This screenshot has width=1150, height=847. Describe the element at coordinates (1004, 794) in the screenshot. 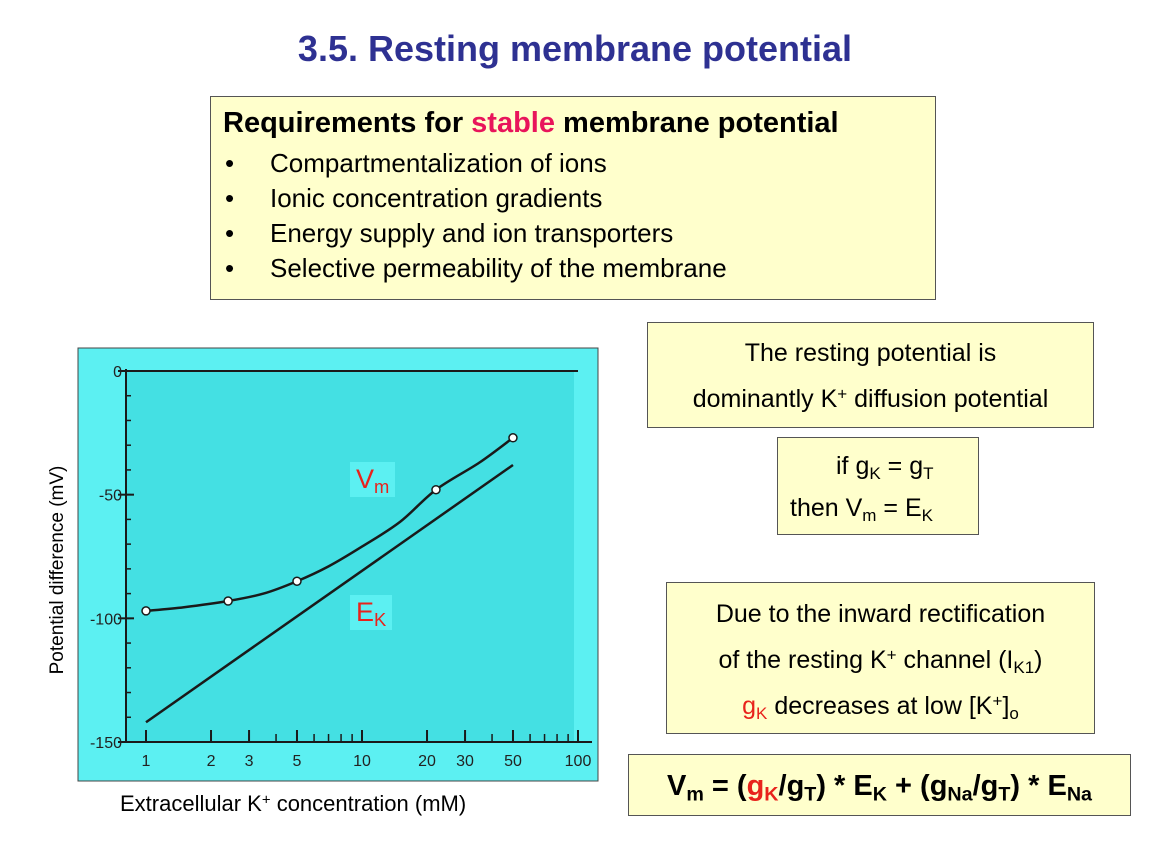

I see `eq-gt-sub2: T` at that location.